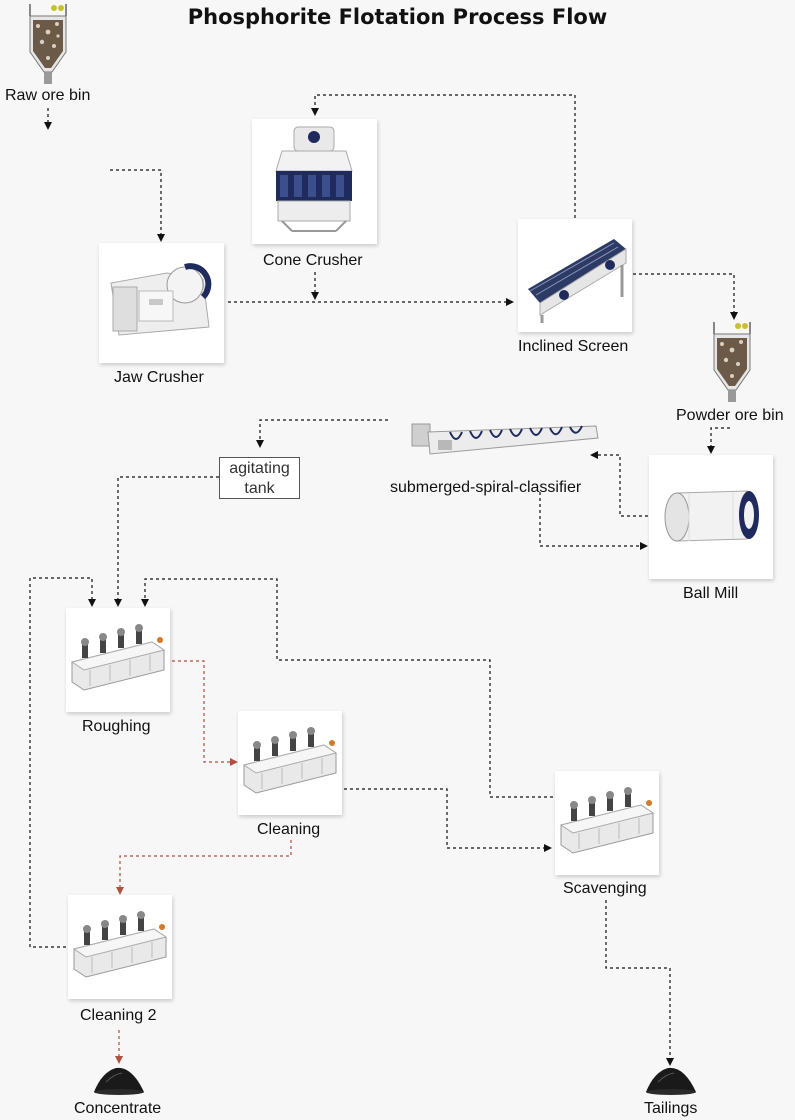 The width and height of the screenshot is (795, 1120). Describe the element at coordinates (259, 478) in the screenshot. I see `agitating-tank-box: agitating tank` at that location.